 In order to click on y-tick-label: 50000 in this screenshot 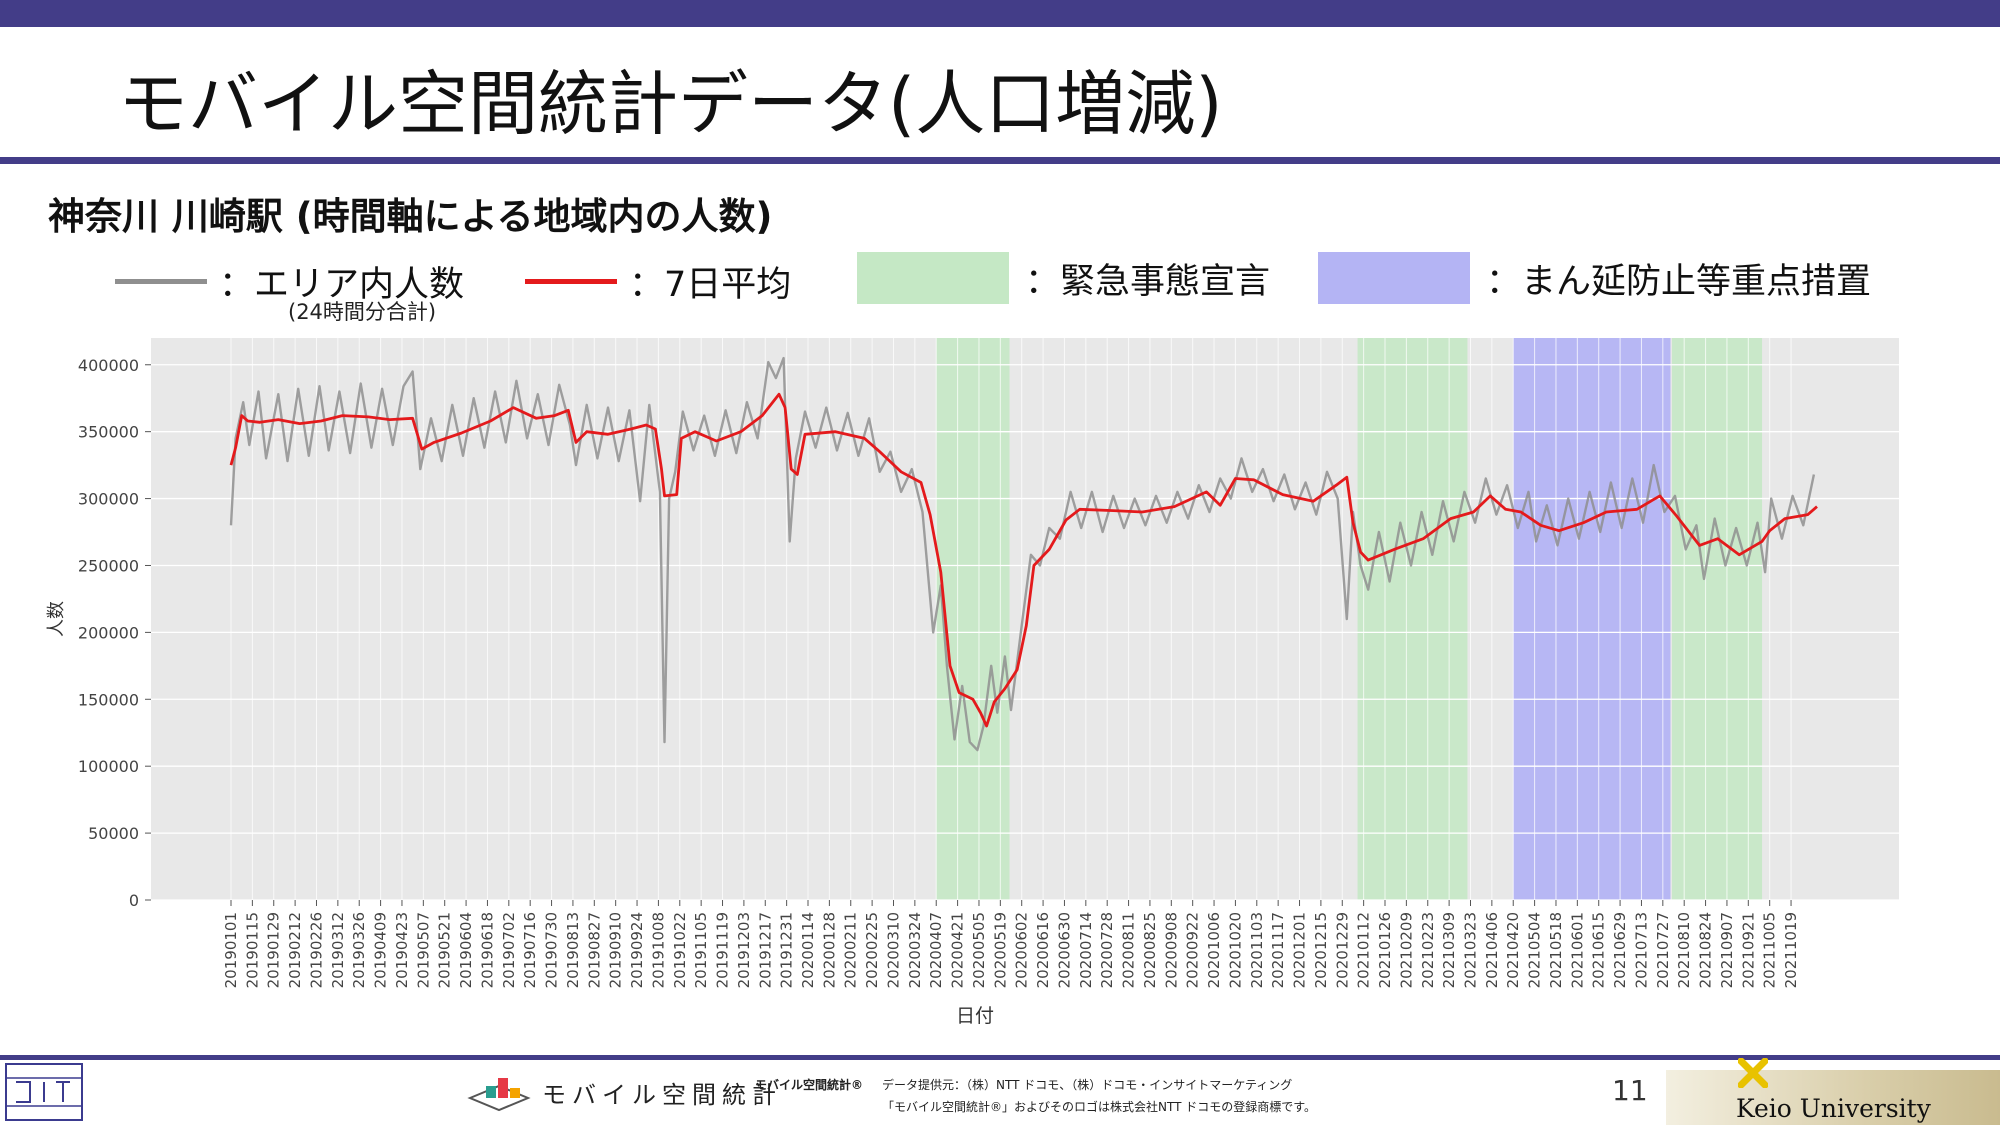, I will do `click(113, 833)`.